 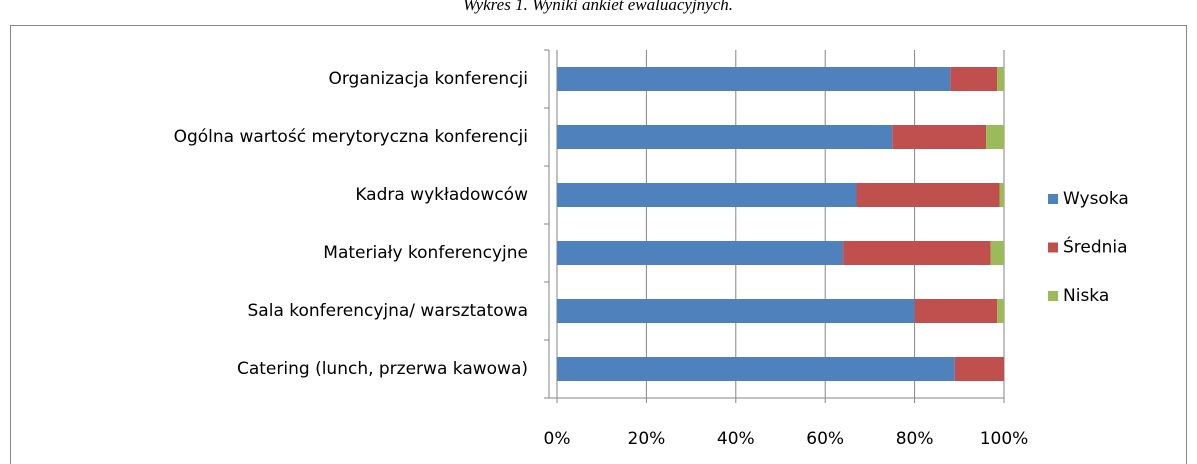 What do you see at coordinates (1004, 439) in the screenshot?
I see `x-tick-label: 100%` at bounding box center [1004, 439].